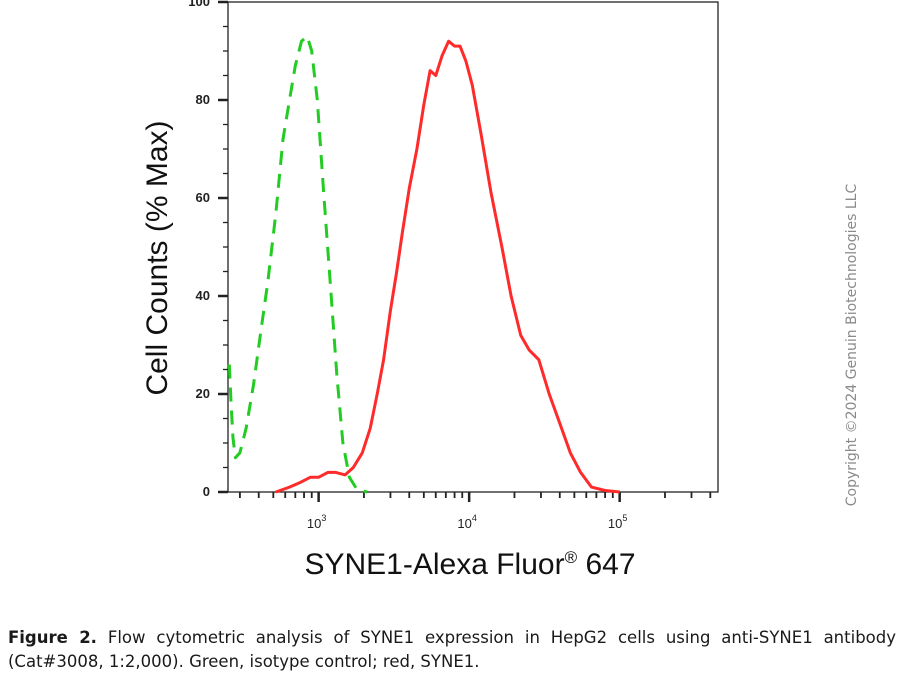 This screenshot has height=690, width=901. I want to click on y-tick-label: 40, so click(203, 295).